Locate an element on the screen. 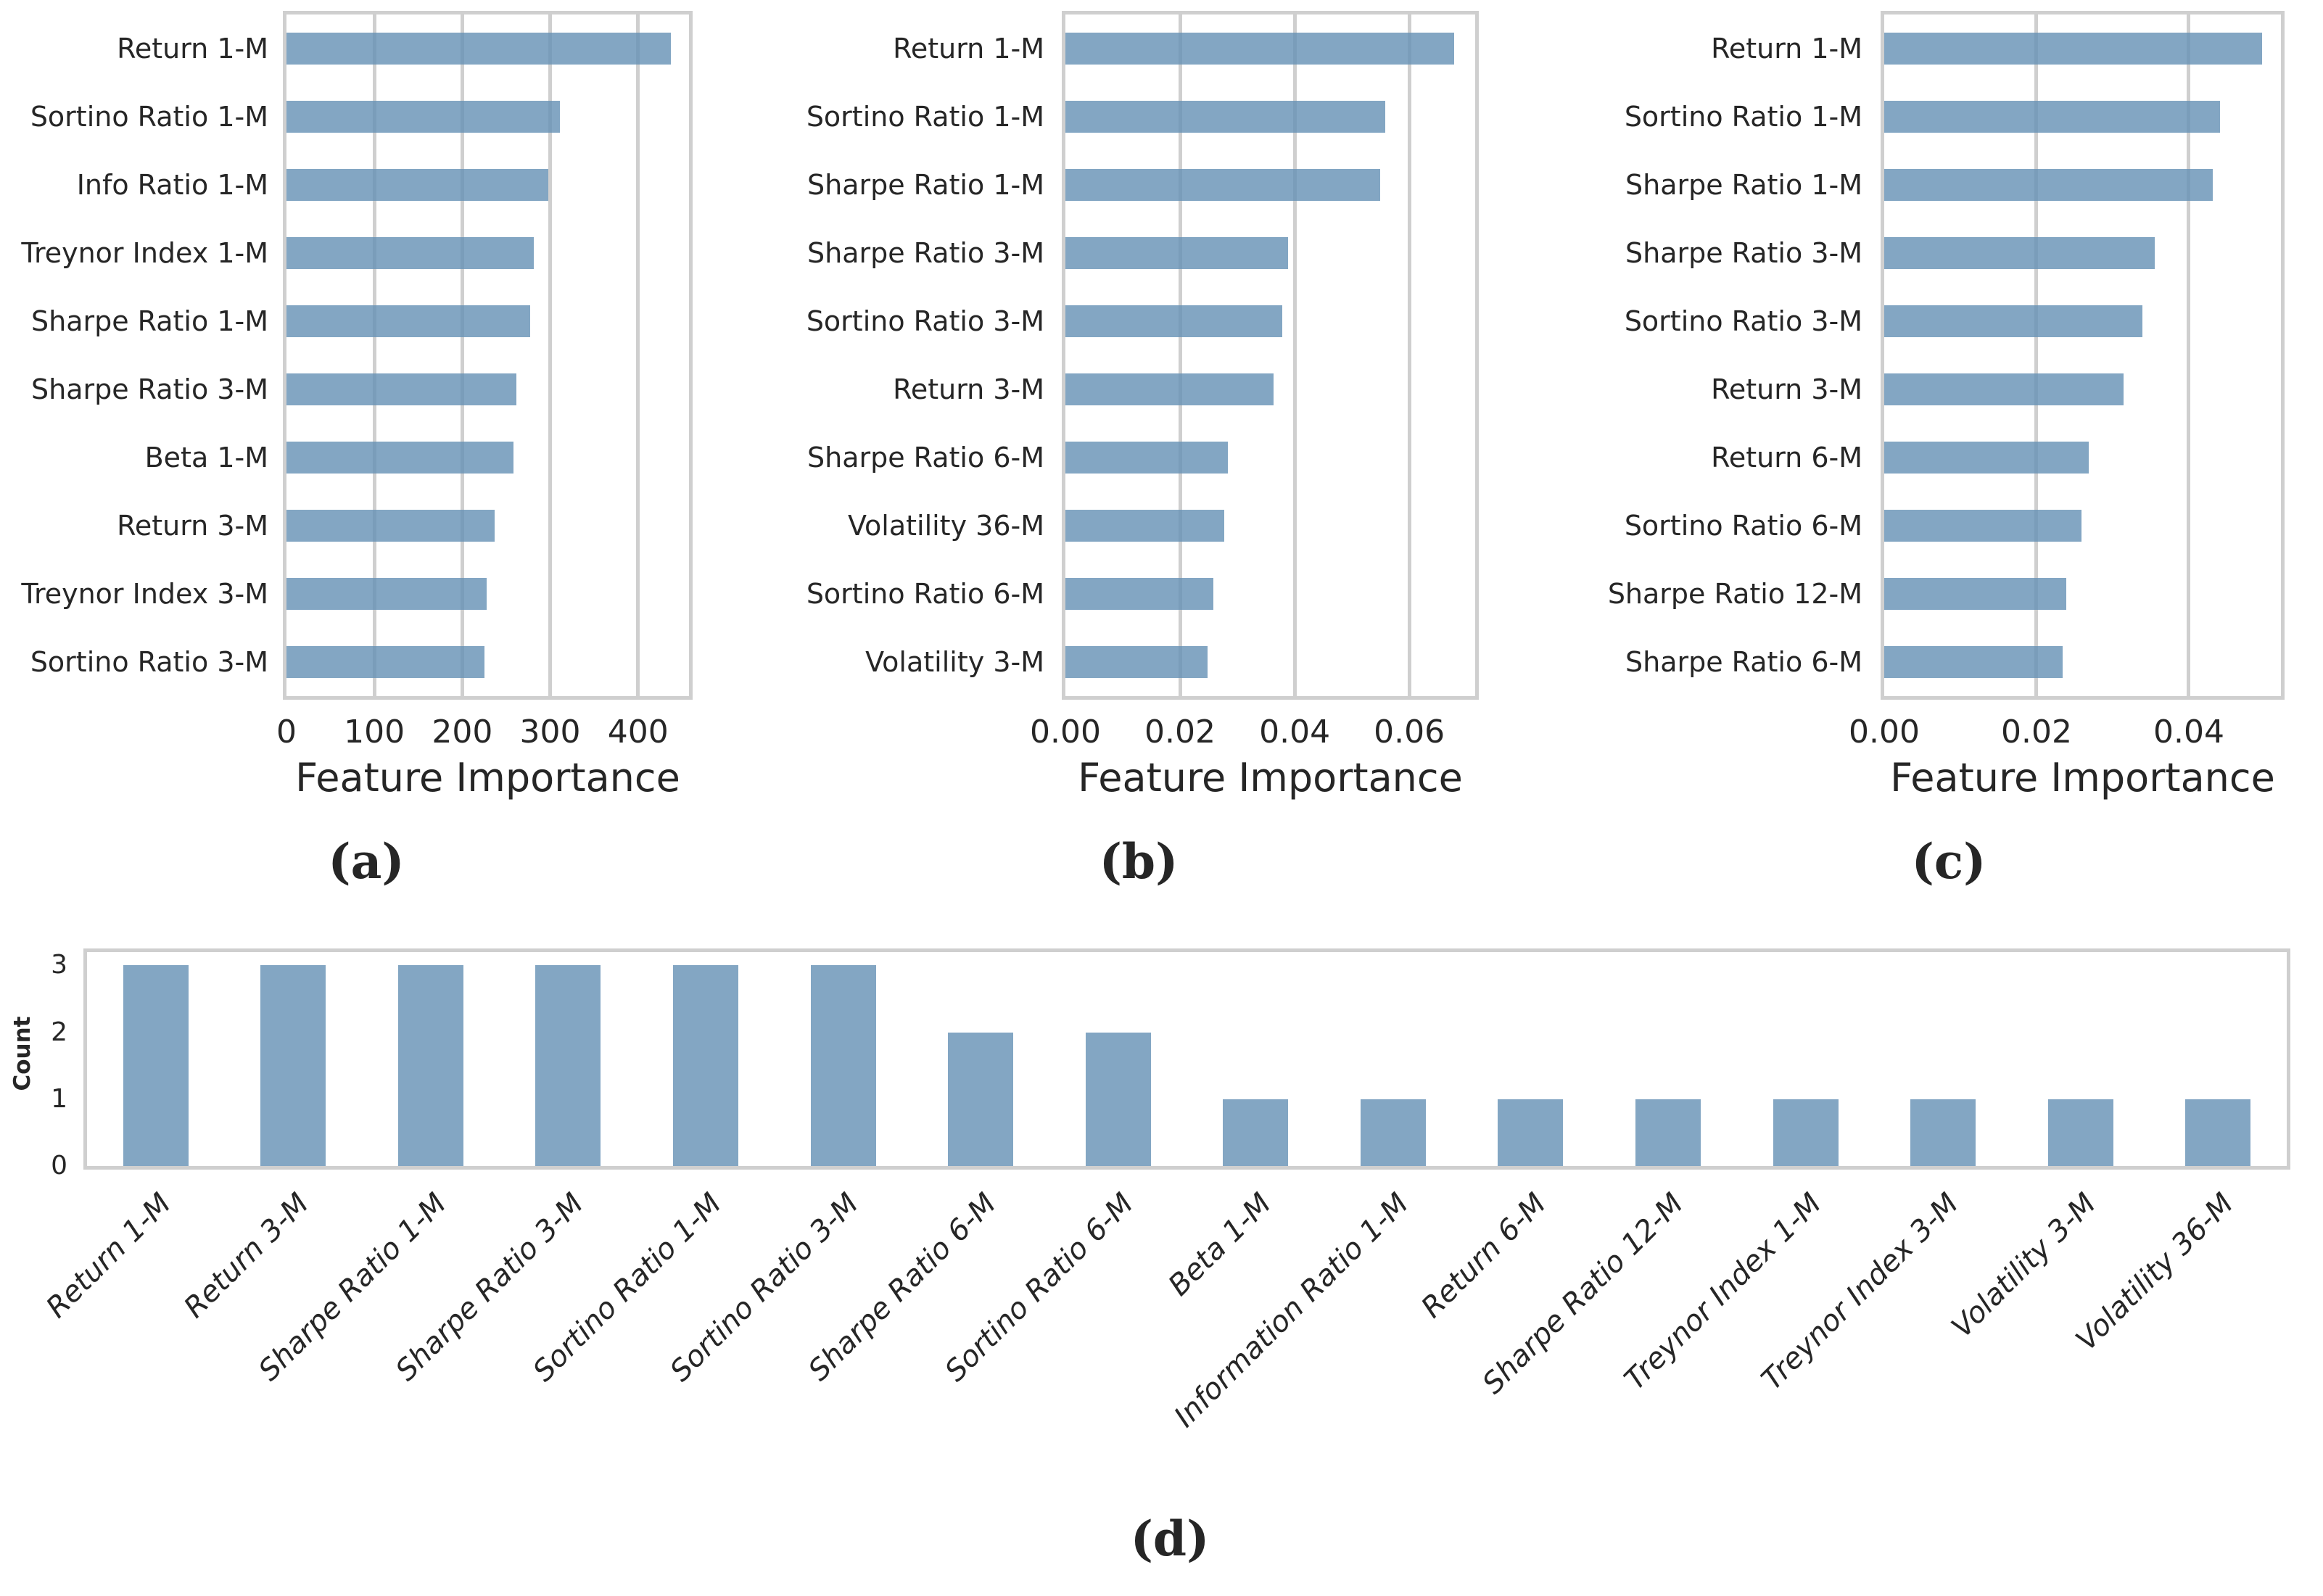  x-tick-c-0.02: 0.02 is located at coordinates (2036, 732).